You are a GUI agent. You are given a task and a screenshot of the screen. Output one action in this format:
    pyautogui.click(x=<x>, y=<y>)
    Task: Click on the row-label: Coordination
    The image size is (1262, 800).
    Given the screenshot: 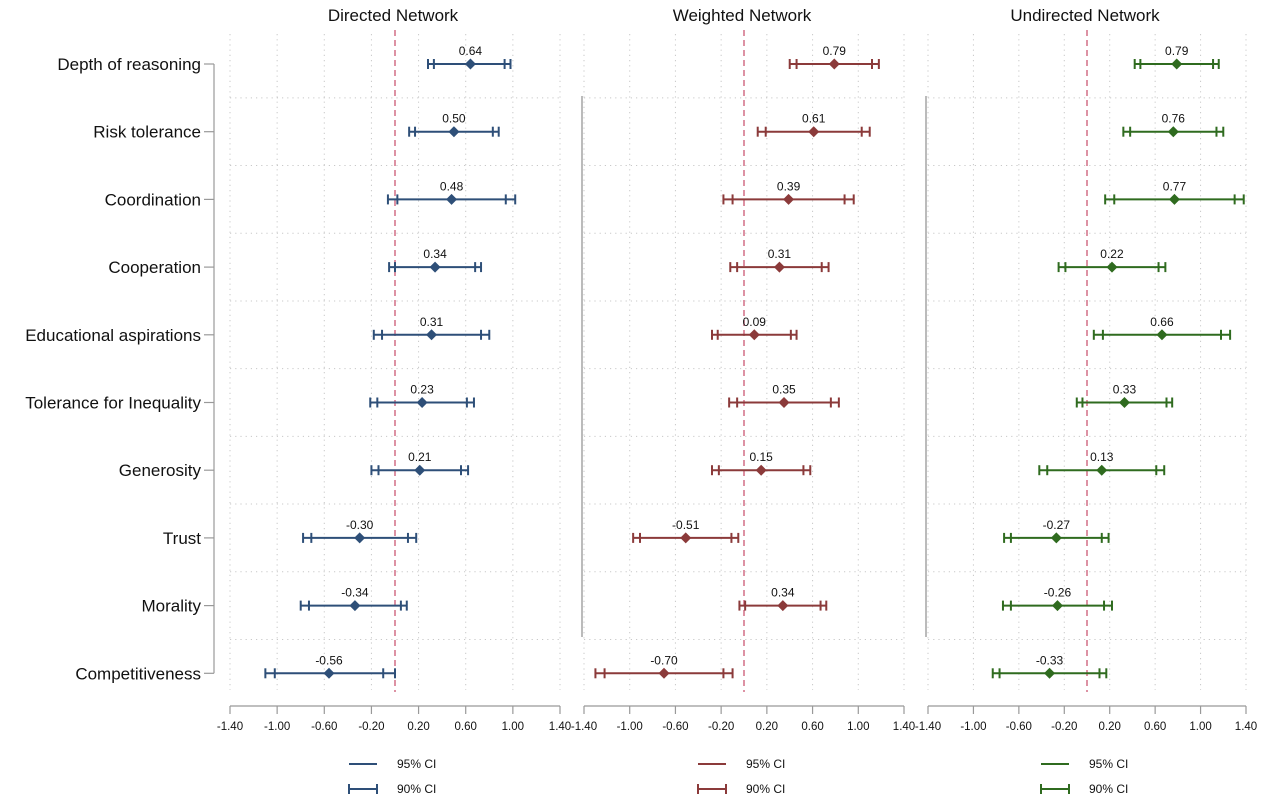 What is the action you would take?
    pyautogui.click(x=153, y=199)
    